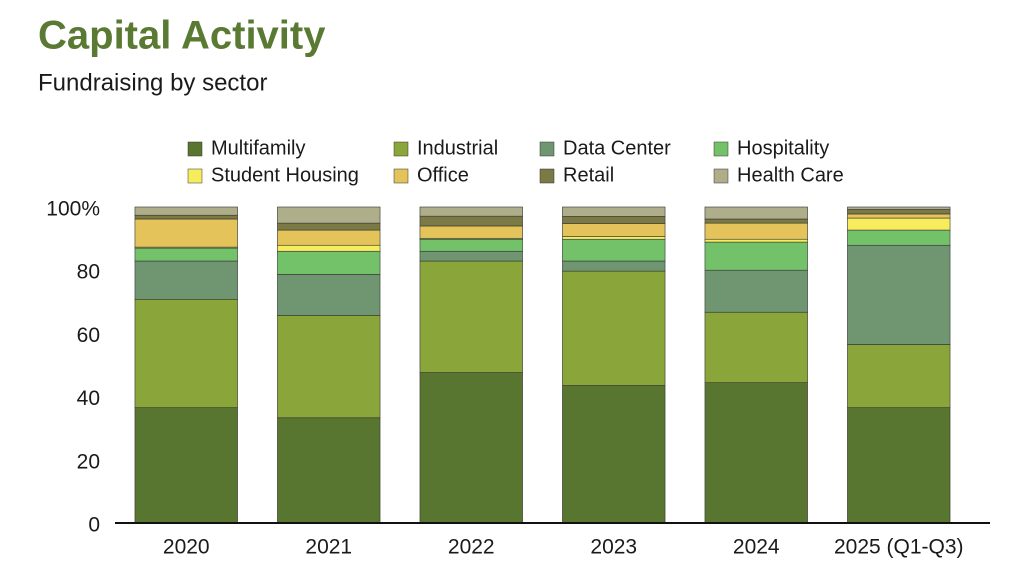  What do you see at coordinates (88, 272) in the screenshot?
I see `y-tick-label: 80` at bounding box center [88, 272].